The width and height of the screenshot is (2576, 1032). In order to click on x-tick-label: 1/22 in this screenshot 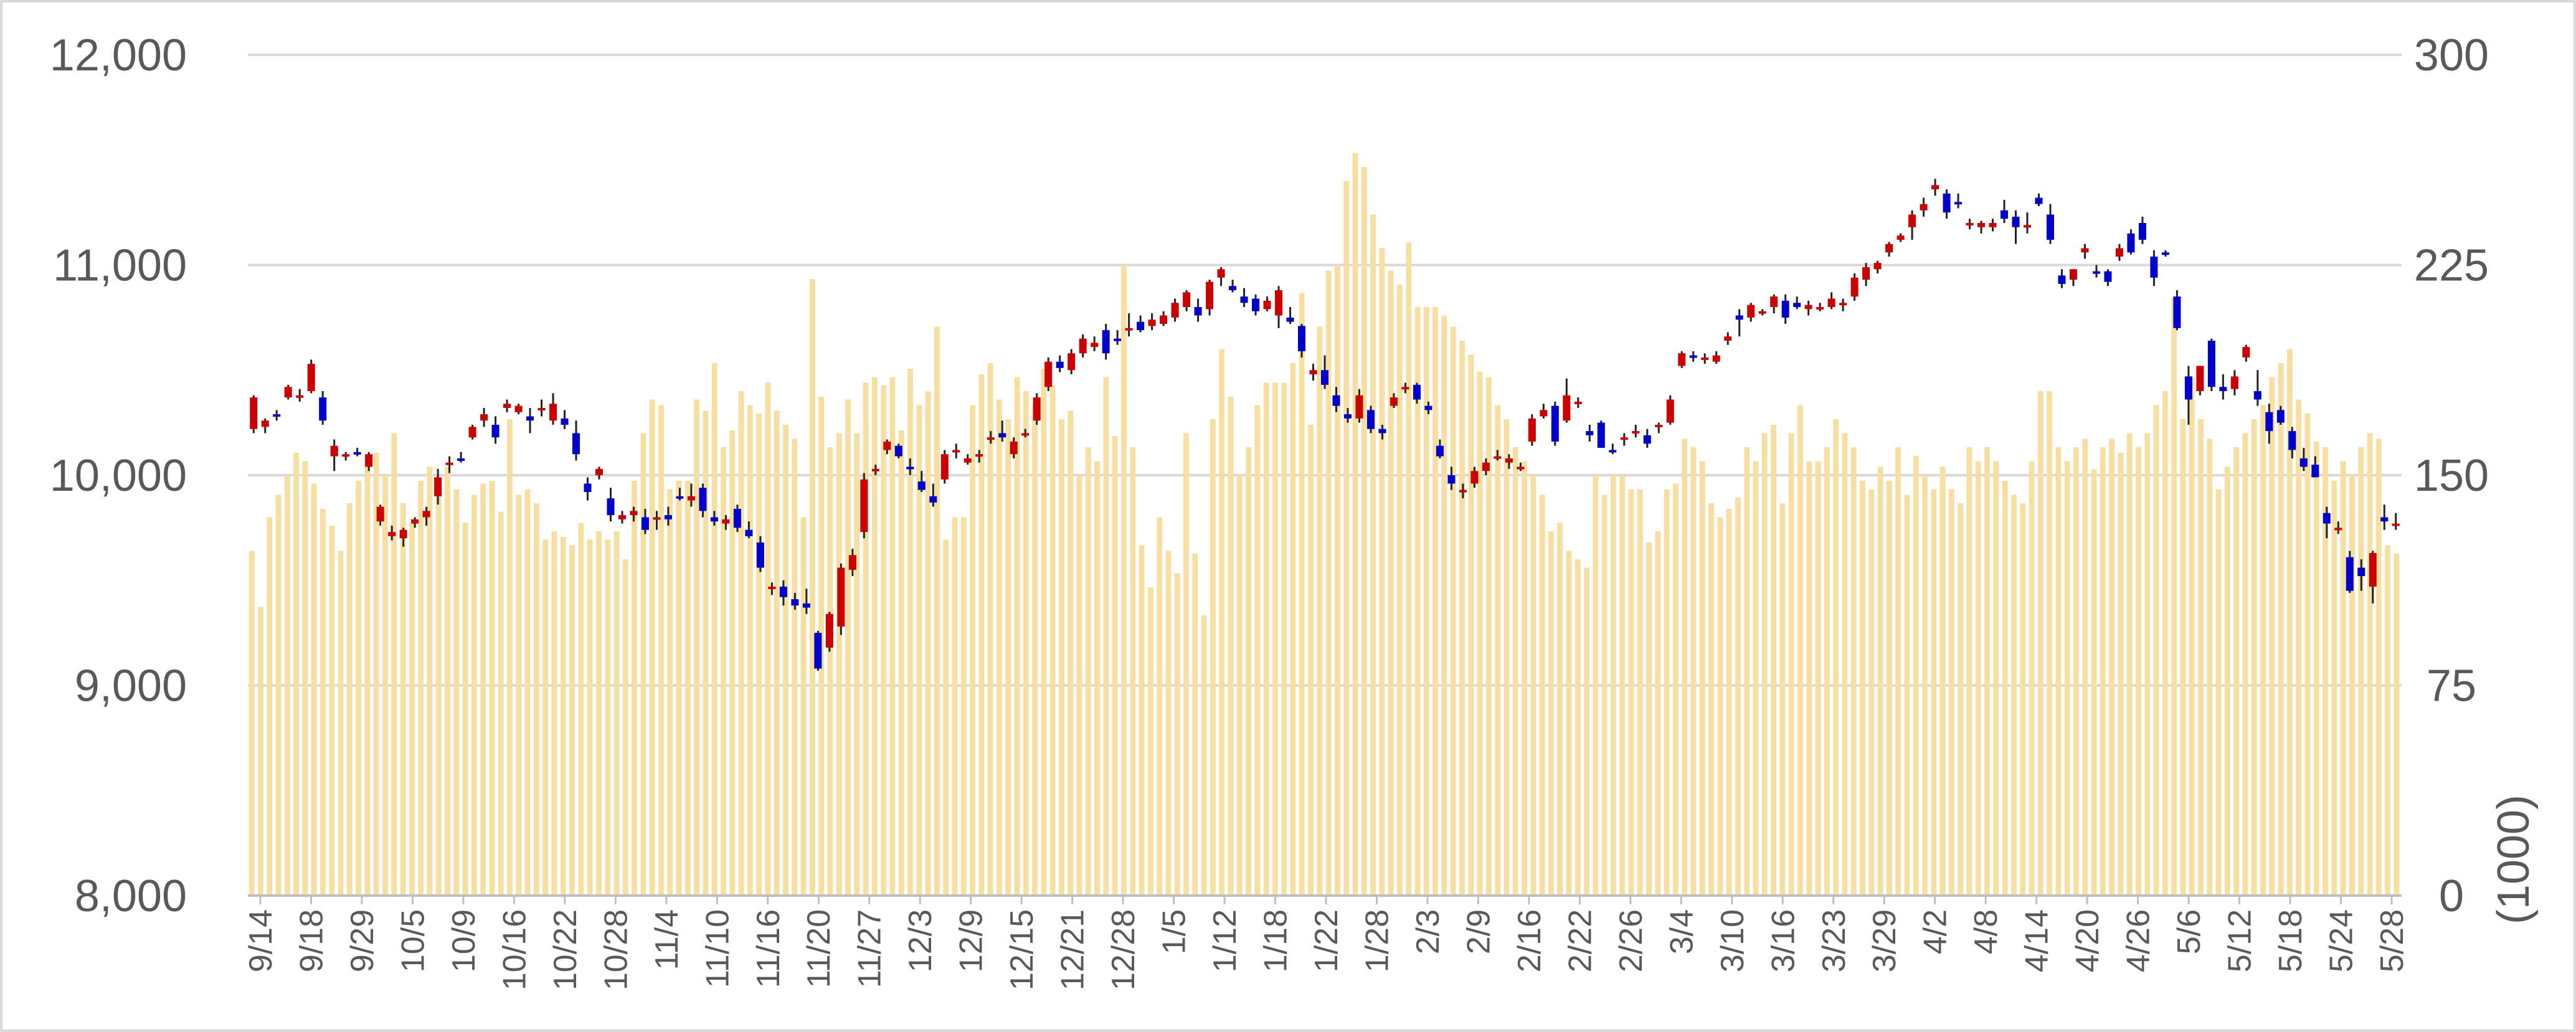, I will do `click(1327, 940)`.